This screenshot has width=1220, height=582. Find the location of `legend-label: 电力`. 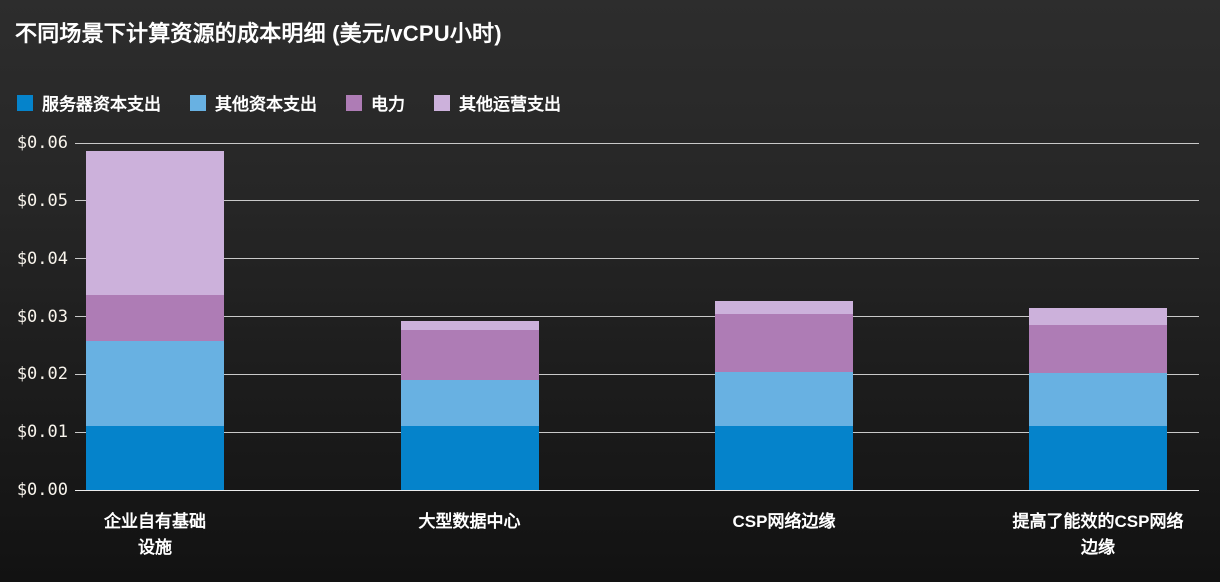

legend-label: 电力 is located at coordinates (388, 104).